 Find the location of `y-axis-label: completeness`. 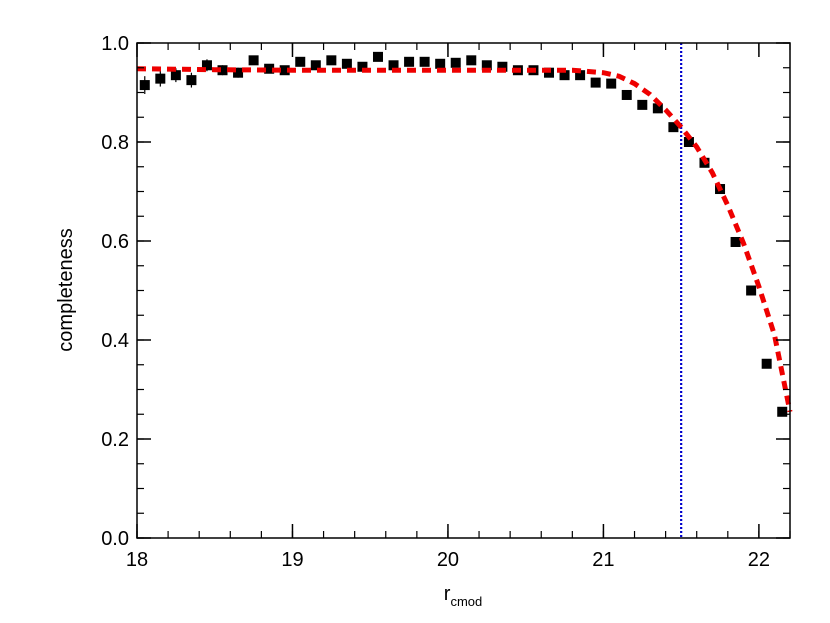

y-axis-label: completeness is located at coordinates (66, 289).